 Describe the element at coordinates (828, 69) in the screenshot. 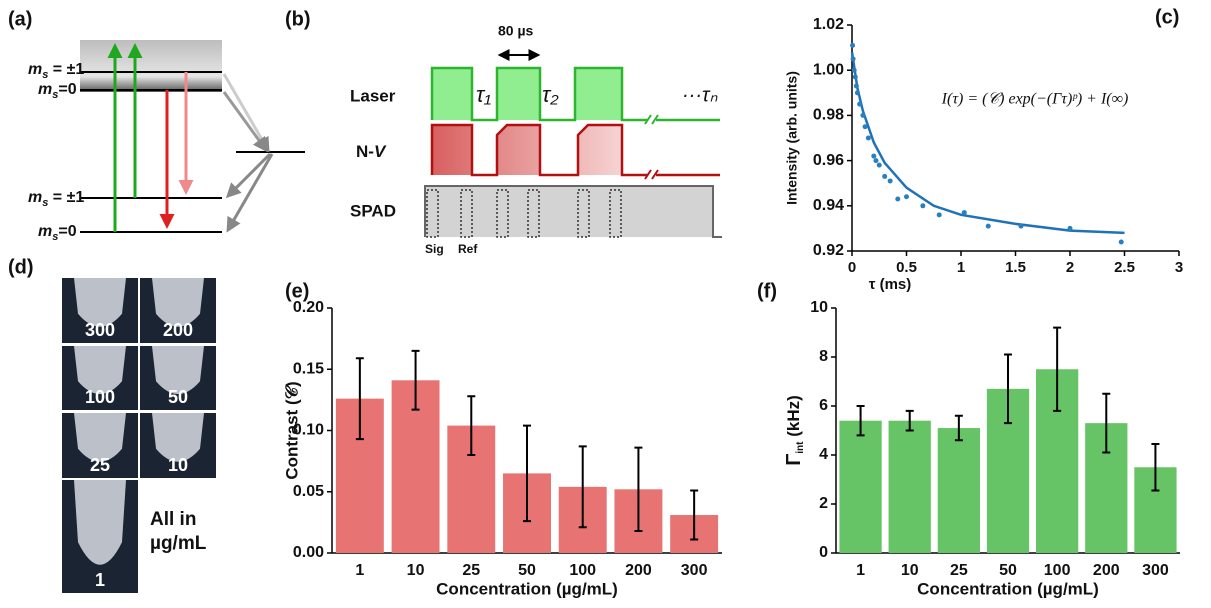

I see `y-tick-label: 1.00` at that location.